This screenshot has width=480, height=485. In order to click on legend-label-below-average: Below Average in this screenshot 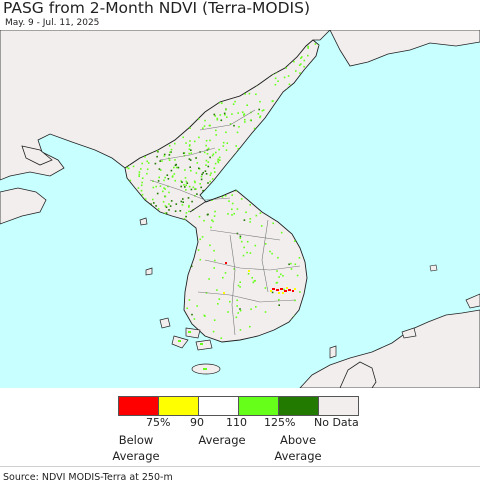, I will do `click(136, 448)`.